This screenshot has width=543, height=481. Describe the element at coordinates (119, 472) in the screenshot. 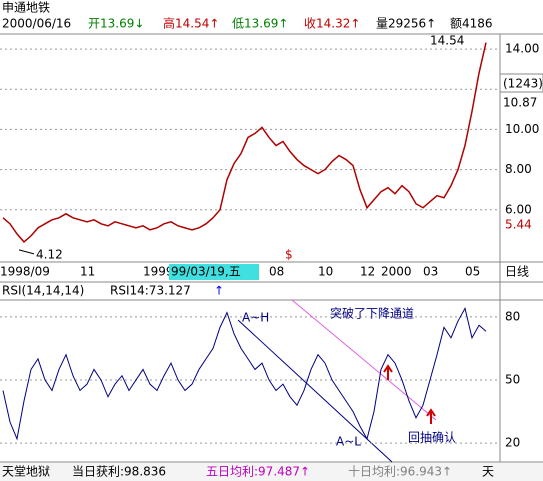

I see `footer-today: 当日获利:98.836` at that location.